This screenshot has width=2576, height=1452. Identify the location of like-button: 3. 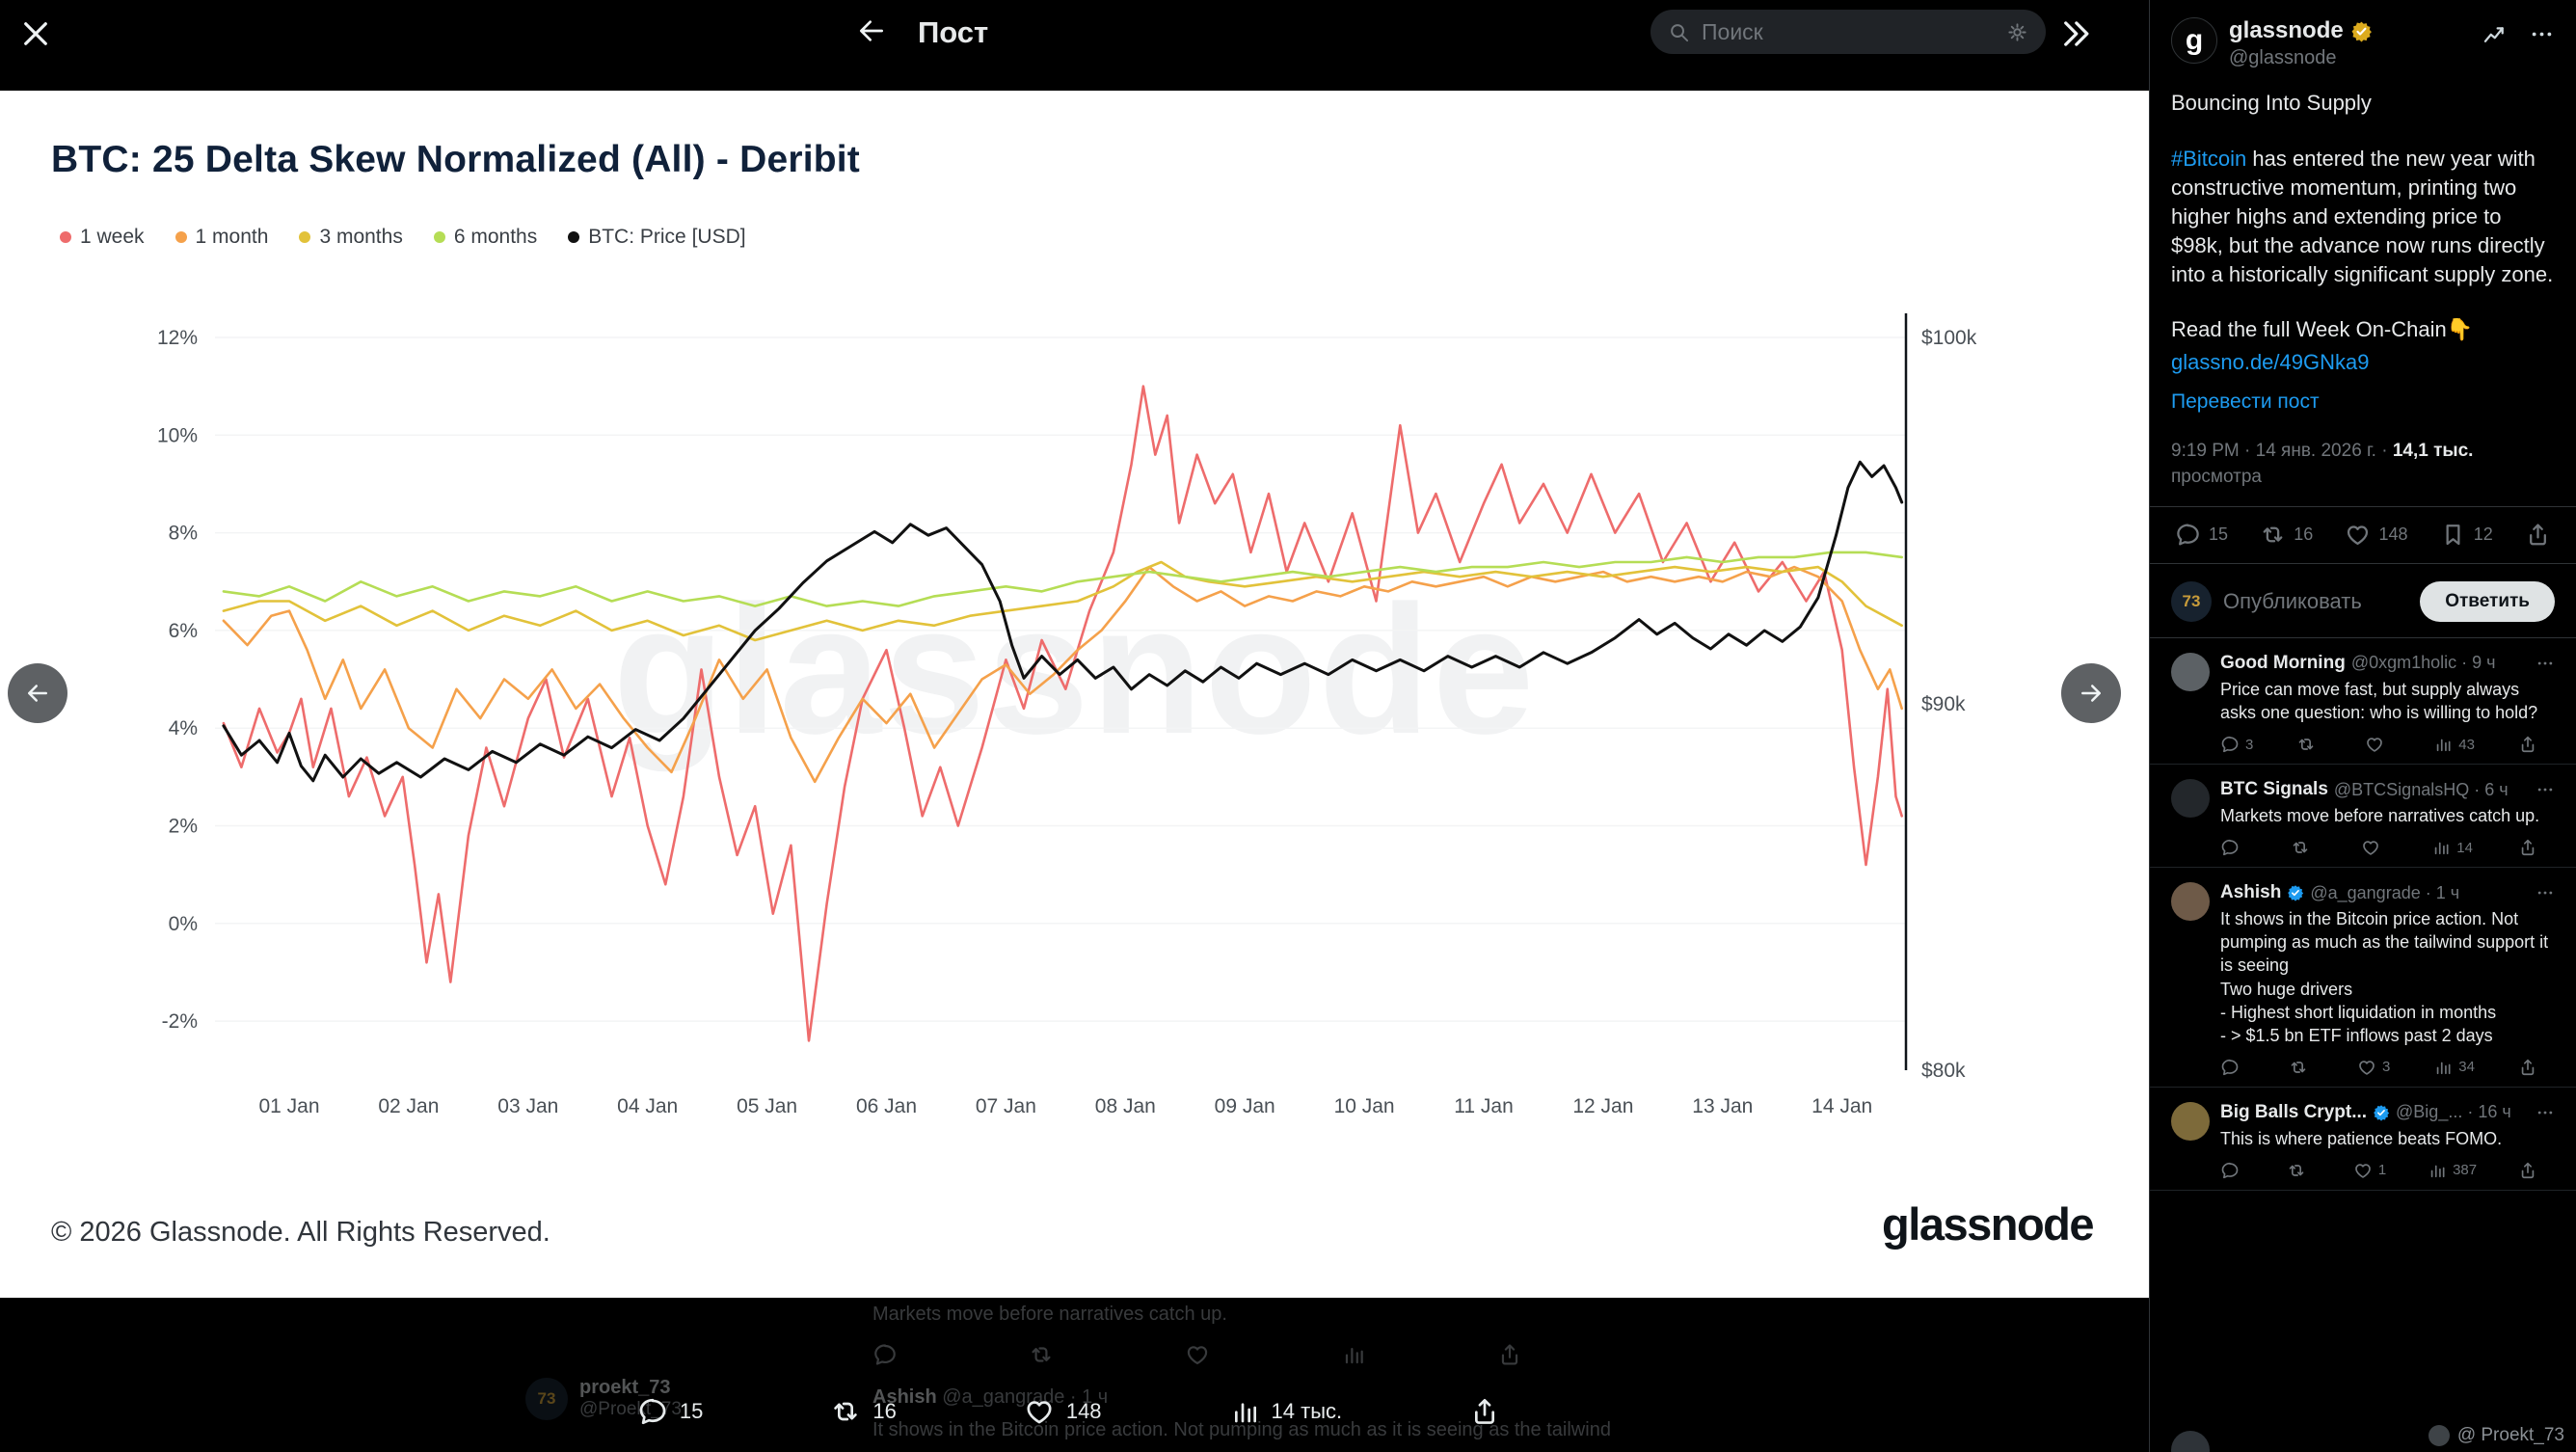
(2373, 1067).